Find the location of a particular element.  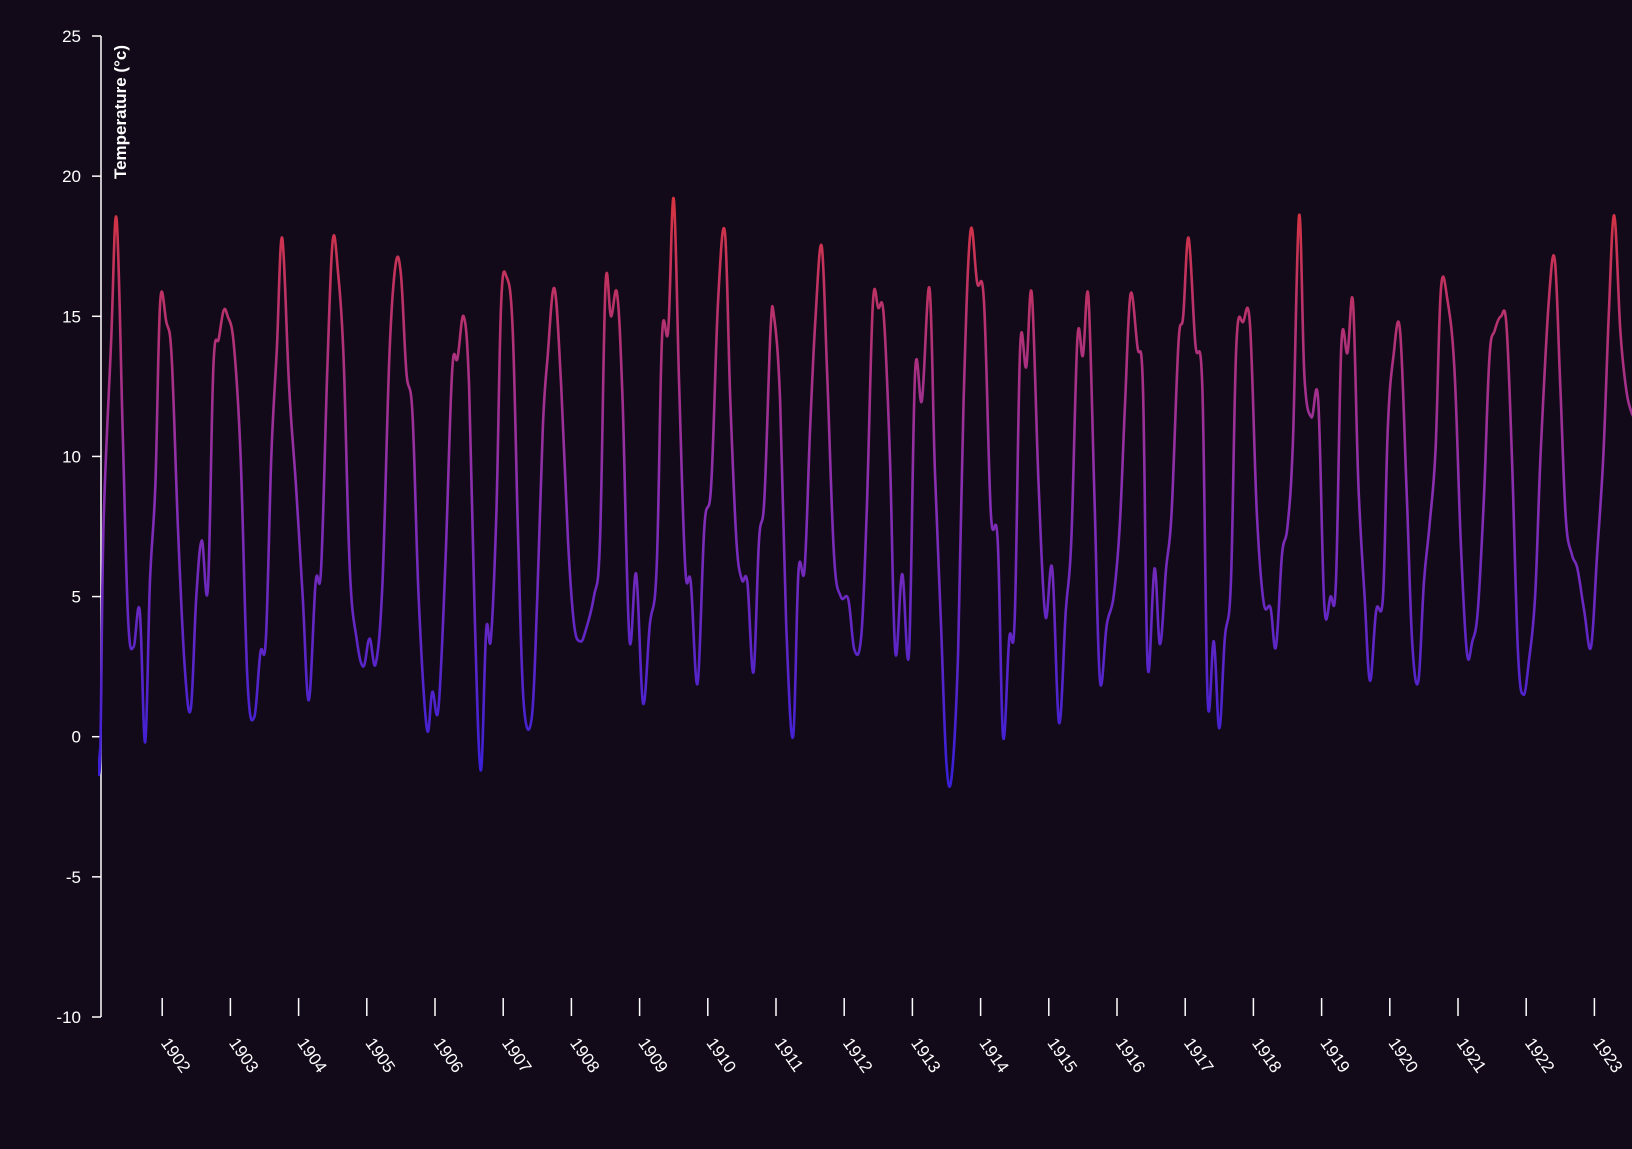

y-tick-label: -5 is located at coordinates (73, 877).